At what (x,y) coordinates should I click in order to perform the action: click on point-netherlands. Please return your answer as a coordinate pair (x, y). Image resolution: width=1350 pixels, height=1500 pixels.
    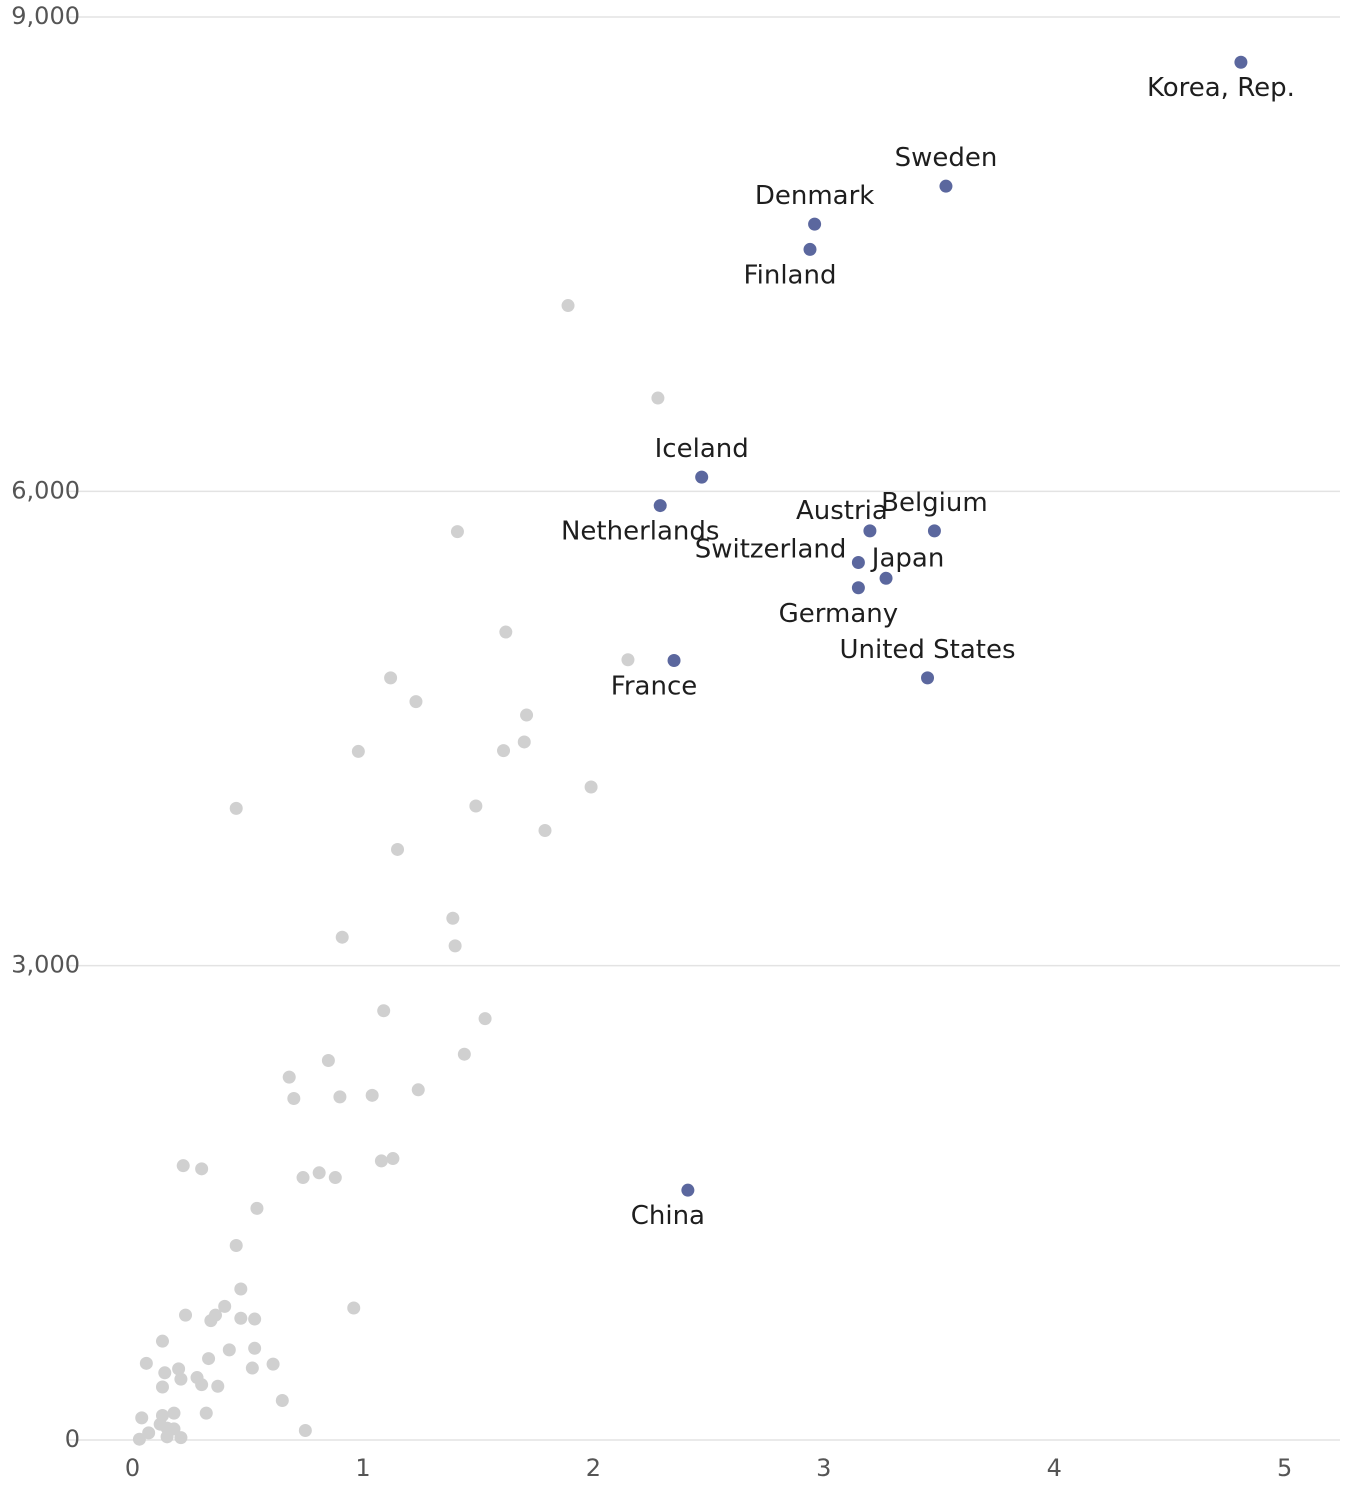
    Looking at the image, I should click on (660, 506).